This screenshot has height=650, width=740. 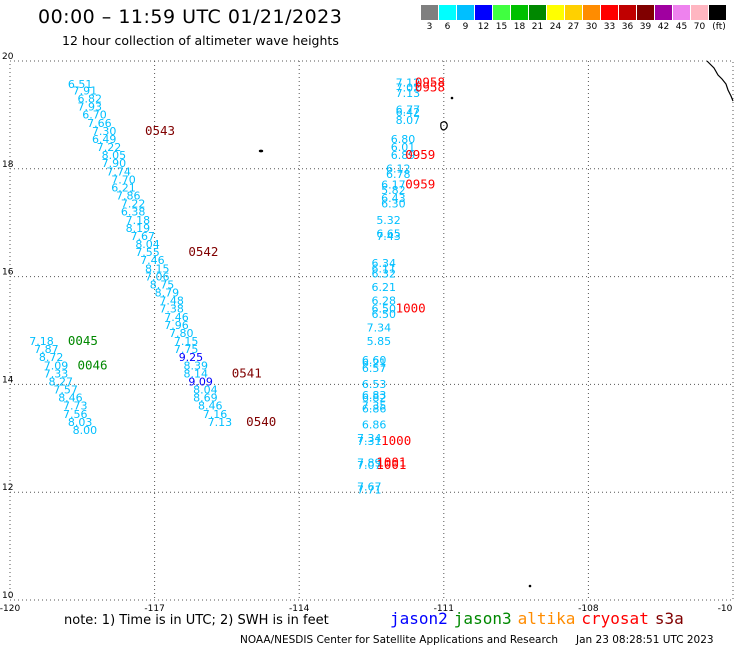 What do you see at coordinates (482, 618) in the screenshot?
I see `satellite-jason3: jason3` at bounding box center [482, 618].